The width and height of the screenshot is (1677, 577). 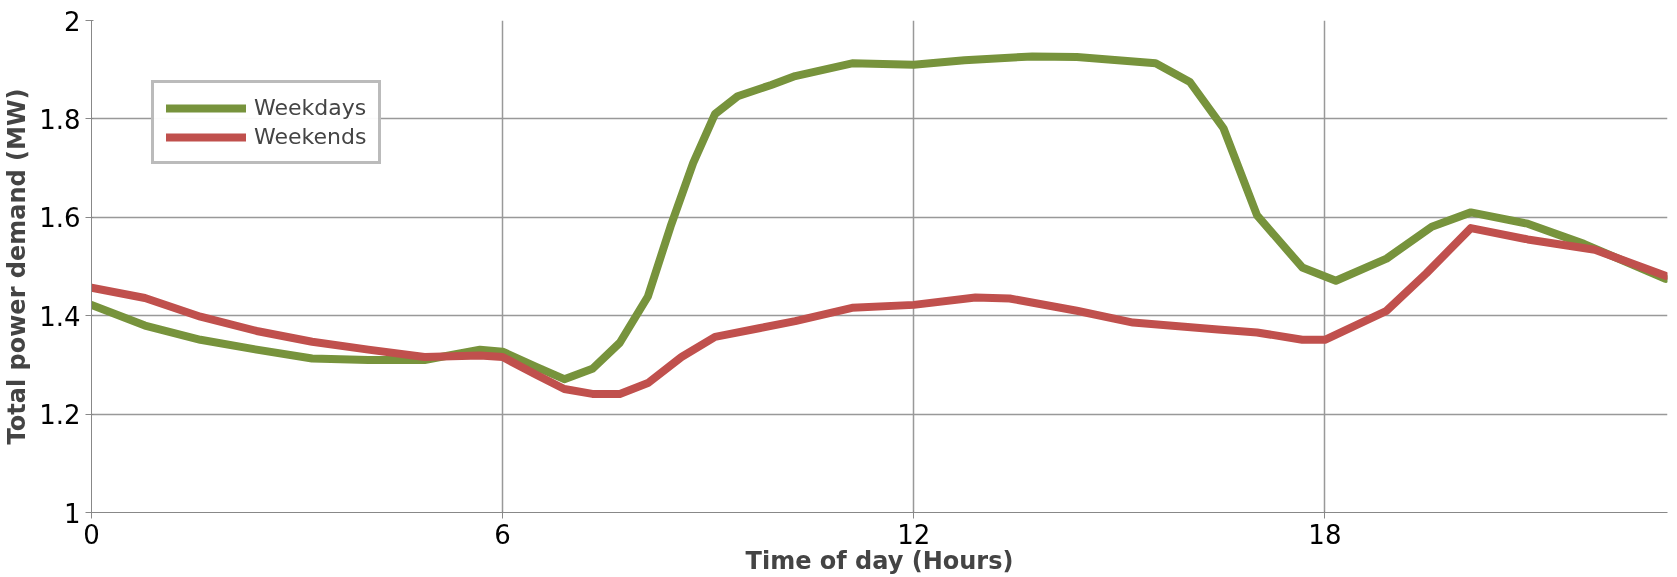 What do you see at coordinates (60, 119) in the screenshot?
I see `y-tick-label: 1.8` at bounding box center [60, 119].